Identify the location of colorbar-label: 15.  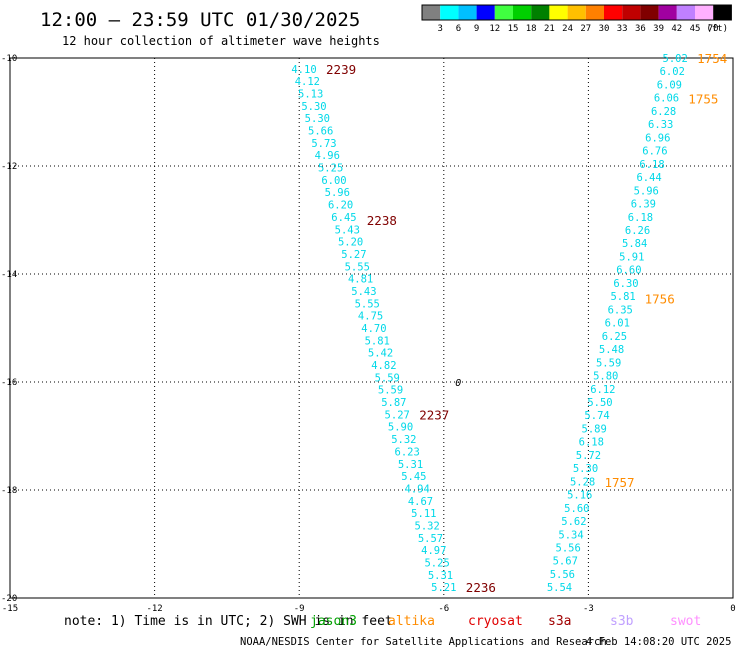
(513, 29).